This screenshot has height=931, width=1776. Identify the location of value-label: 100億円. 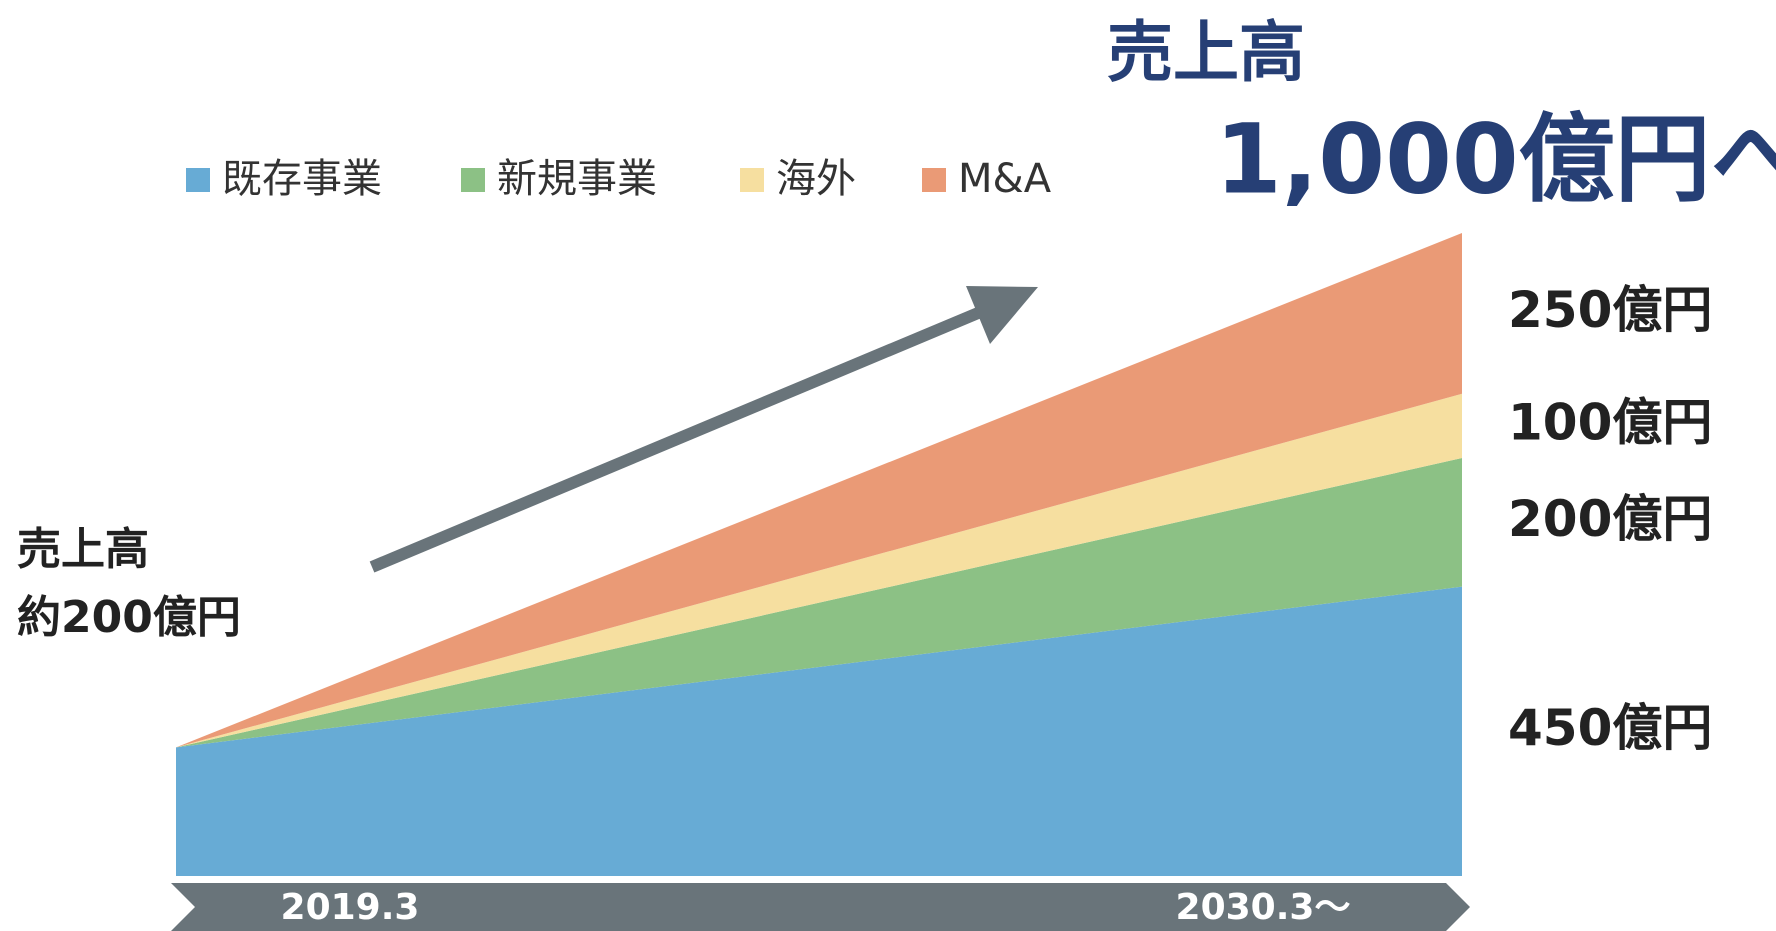
(1610, 422).